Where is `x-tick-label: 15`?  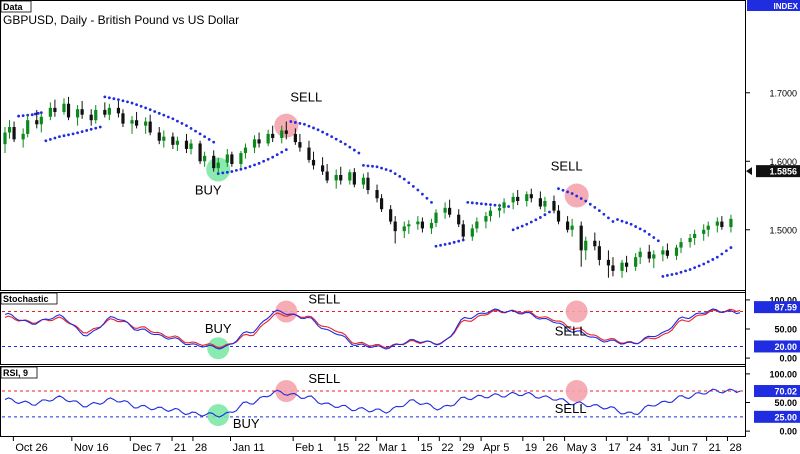
x-tick-label: 15 is located at coordinates (426, 448).